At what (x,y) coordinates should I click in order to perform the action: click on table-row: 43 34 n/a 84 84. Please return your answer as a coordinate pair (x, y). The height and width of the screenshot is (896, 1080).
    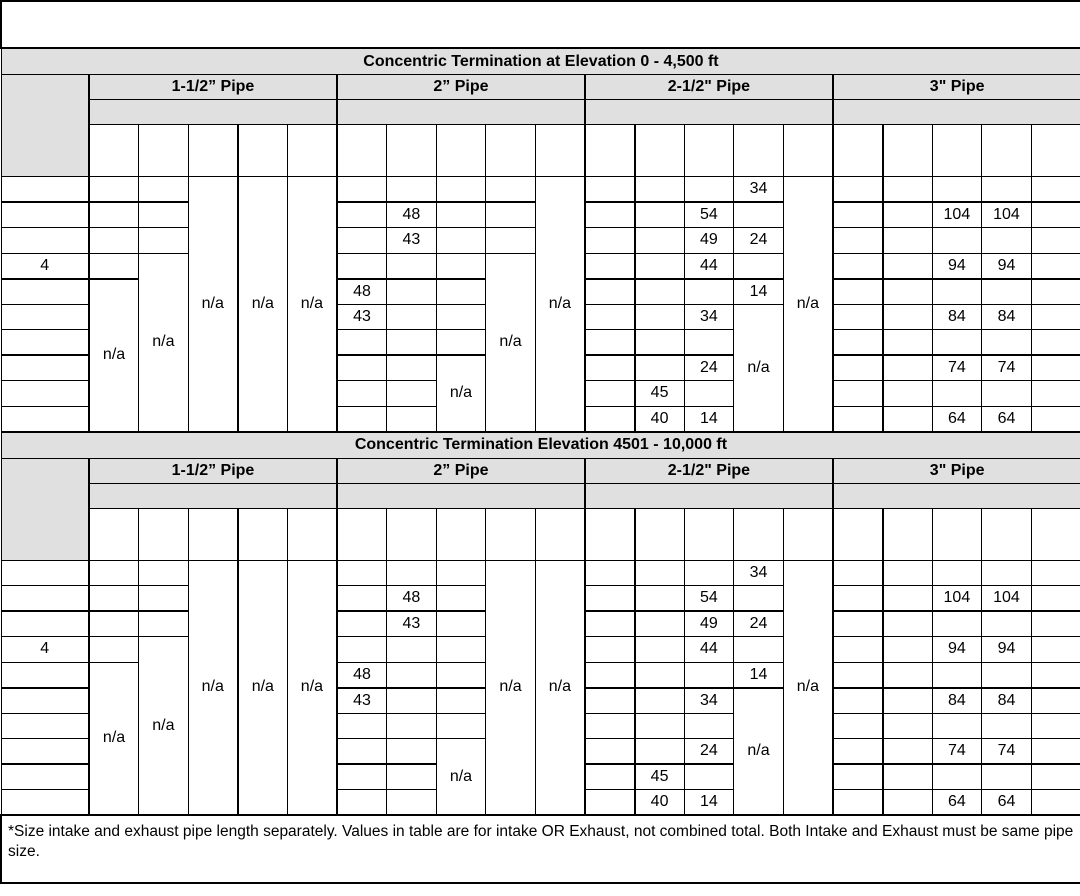
    Looking at the image, I should click on (540, 751).